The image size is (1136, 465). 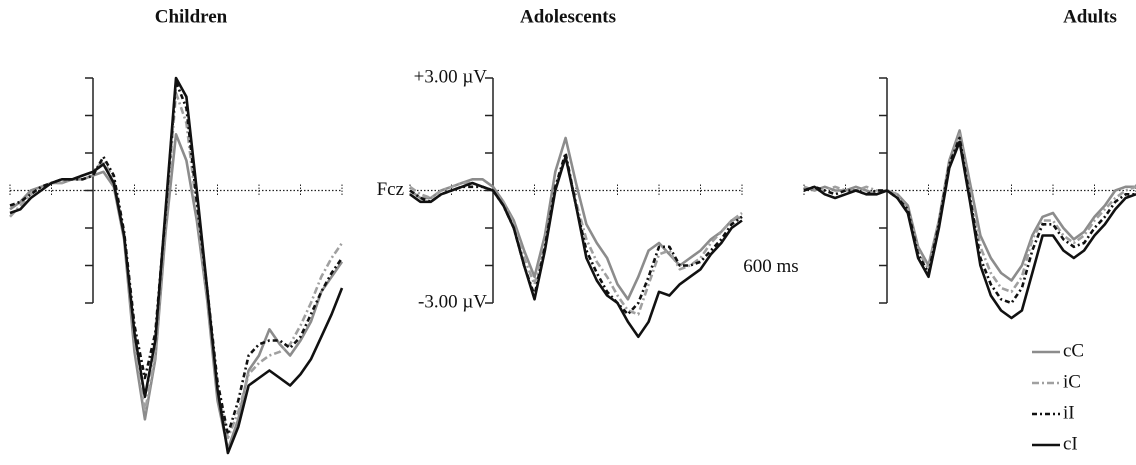 I want to click on panel-title: Children, so click(x=191, y=16).